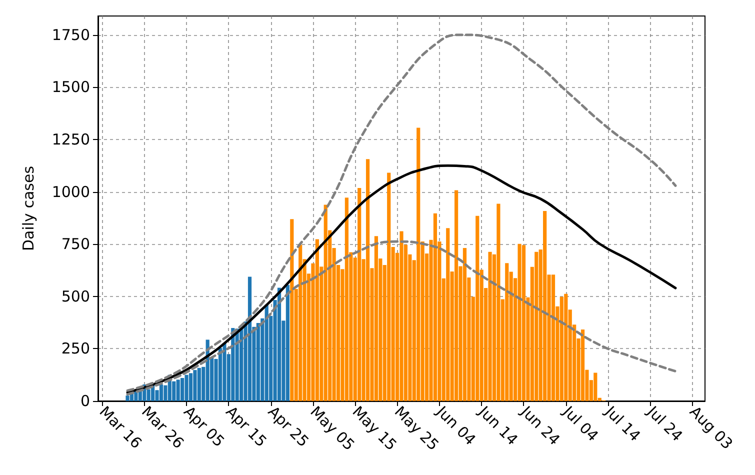 This screenshot has height=475, width=755. I want to click on x-tick-label: Jul 14, so click(622, 424).